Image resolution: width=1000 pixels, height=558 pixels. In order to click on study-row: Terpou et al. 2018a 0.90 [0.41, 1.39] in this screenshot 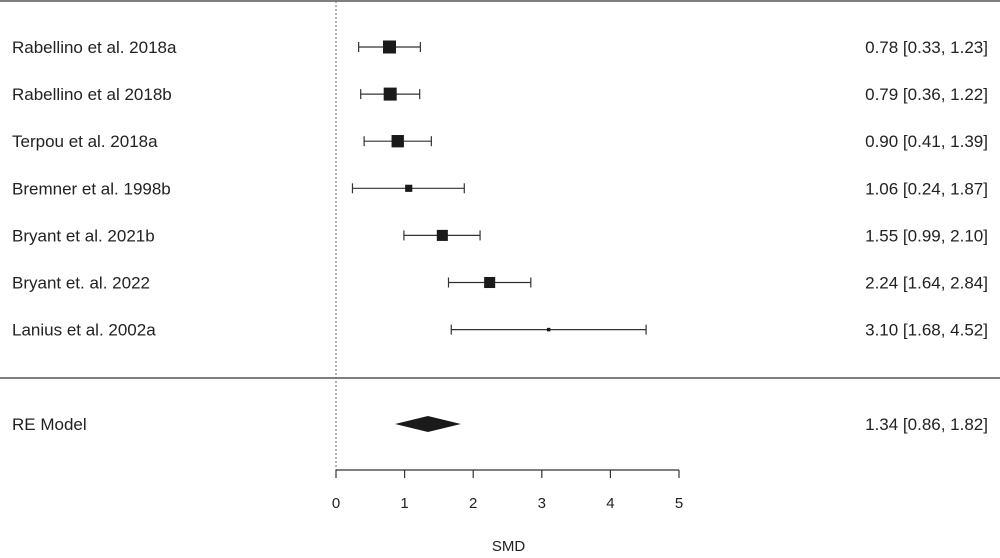, I will do `click(500, 141)`.